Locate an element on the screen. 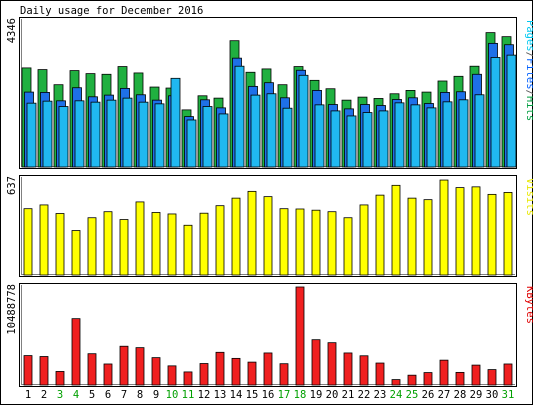 This screenshot has height=405, width=533. x-tick-label-1: 1 is located at coordinates (28, 395).